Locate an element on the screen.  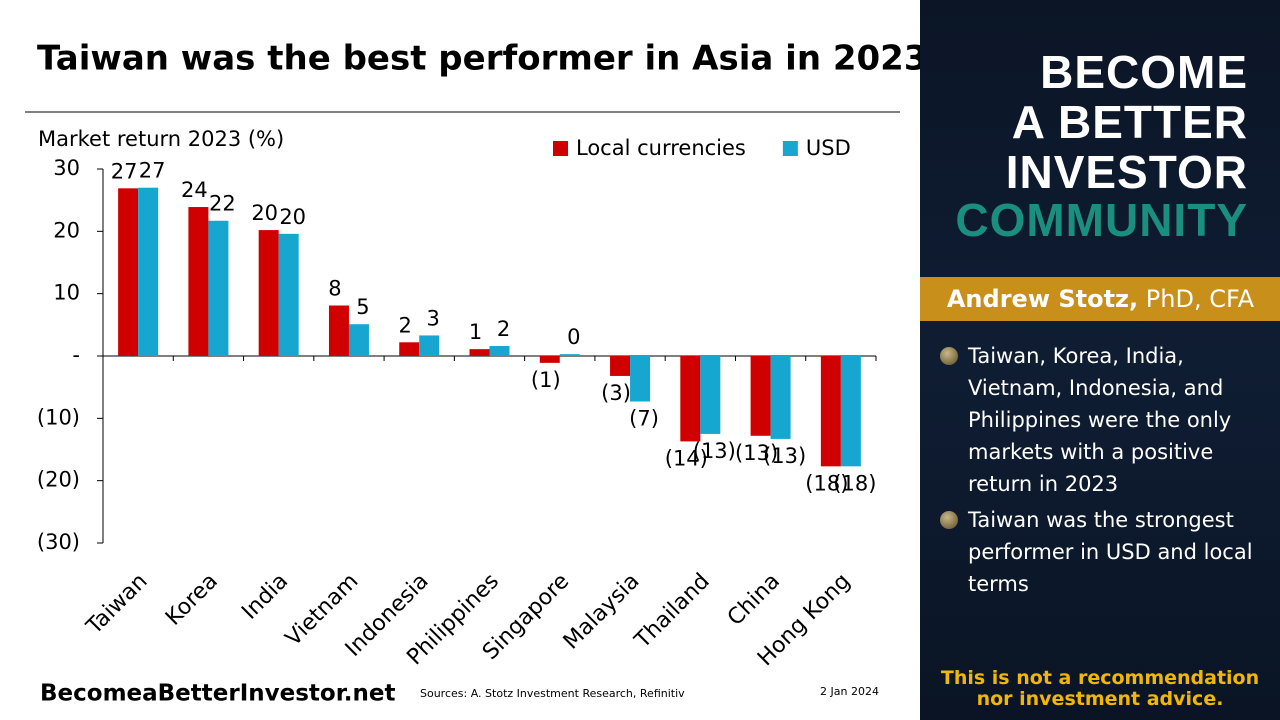
y-tick-label: (30) is located at coordinates (58, 542).